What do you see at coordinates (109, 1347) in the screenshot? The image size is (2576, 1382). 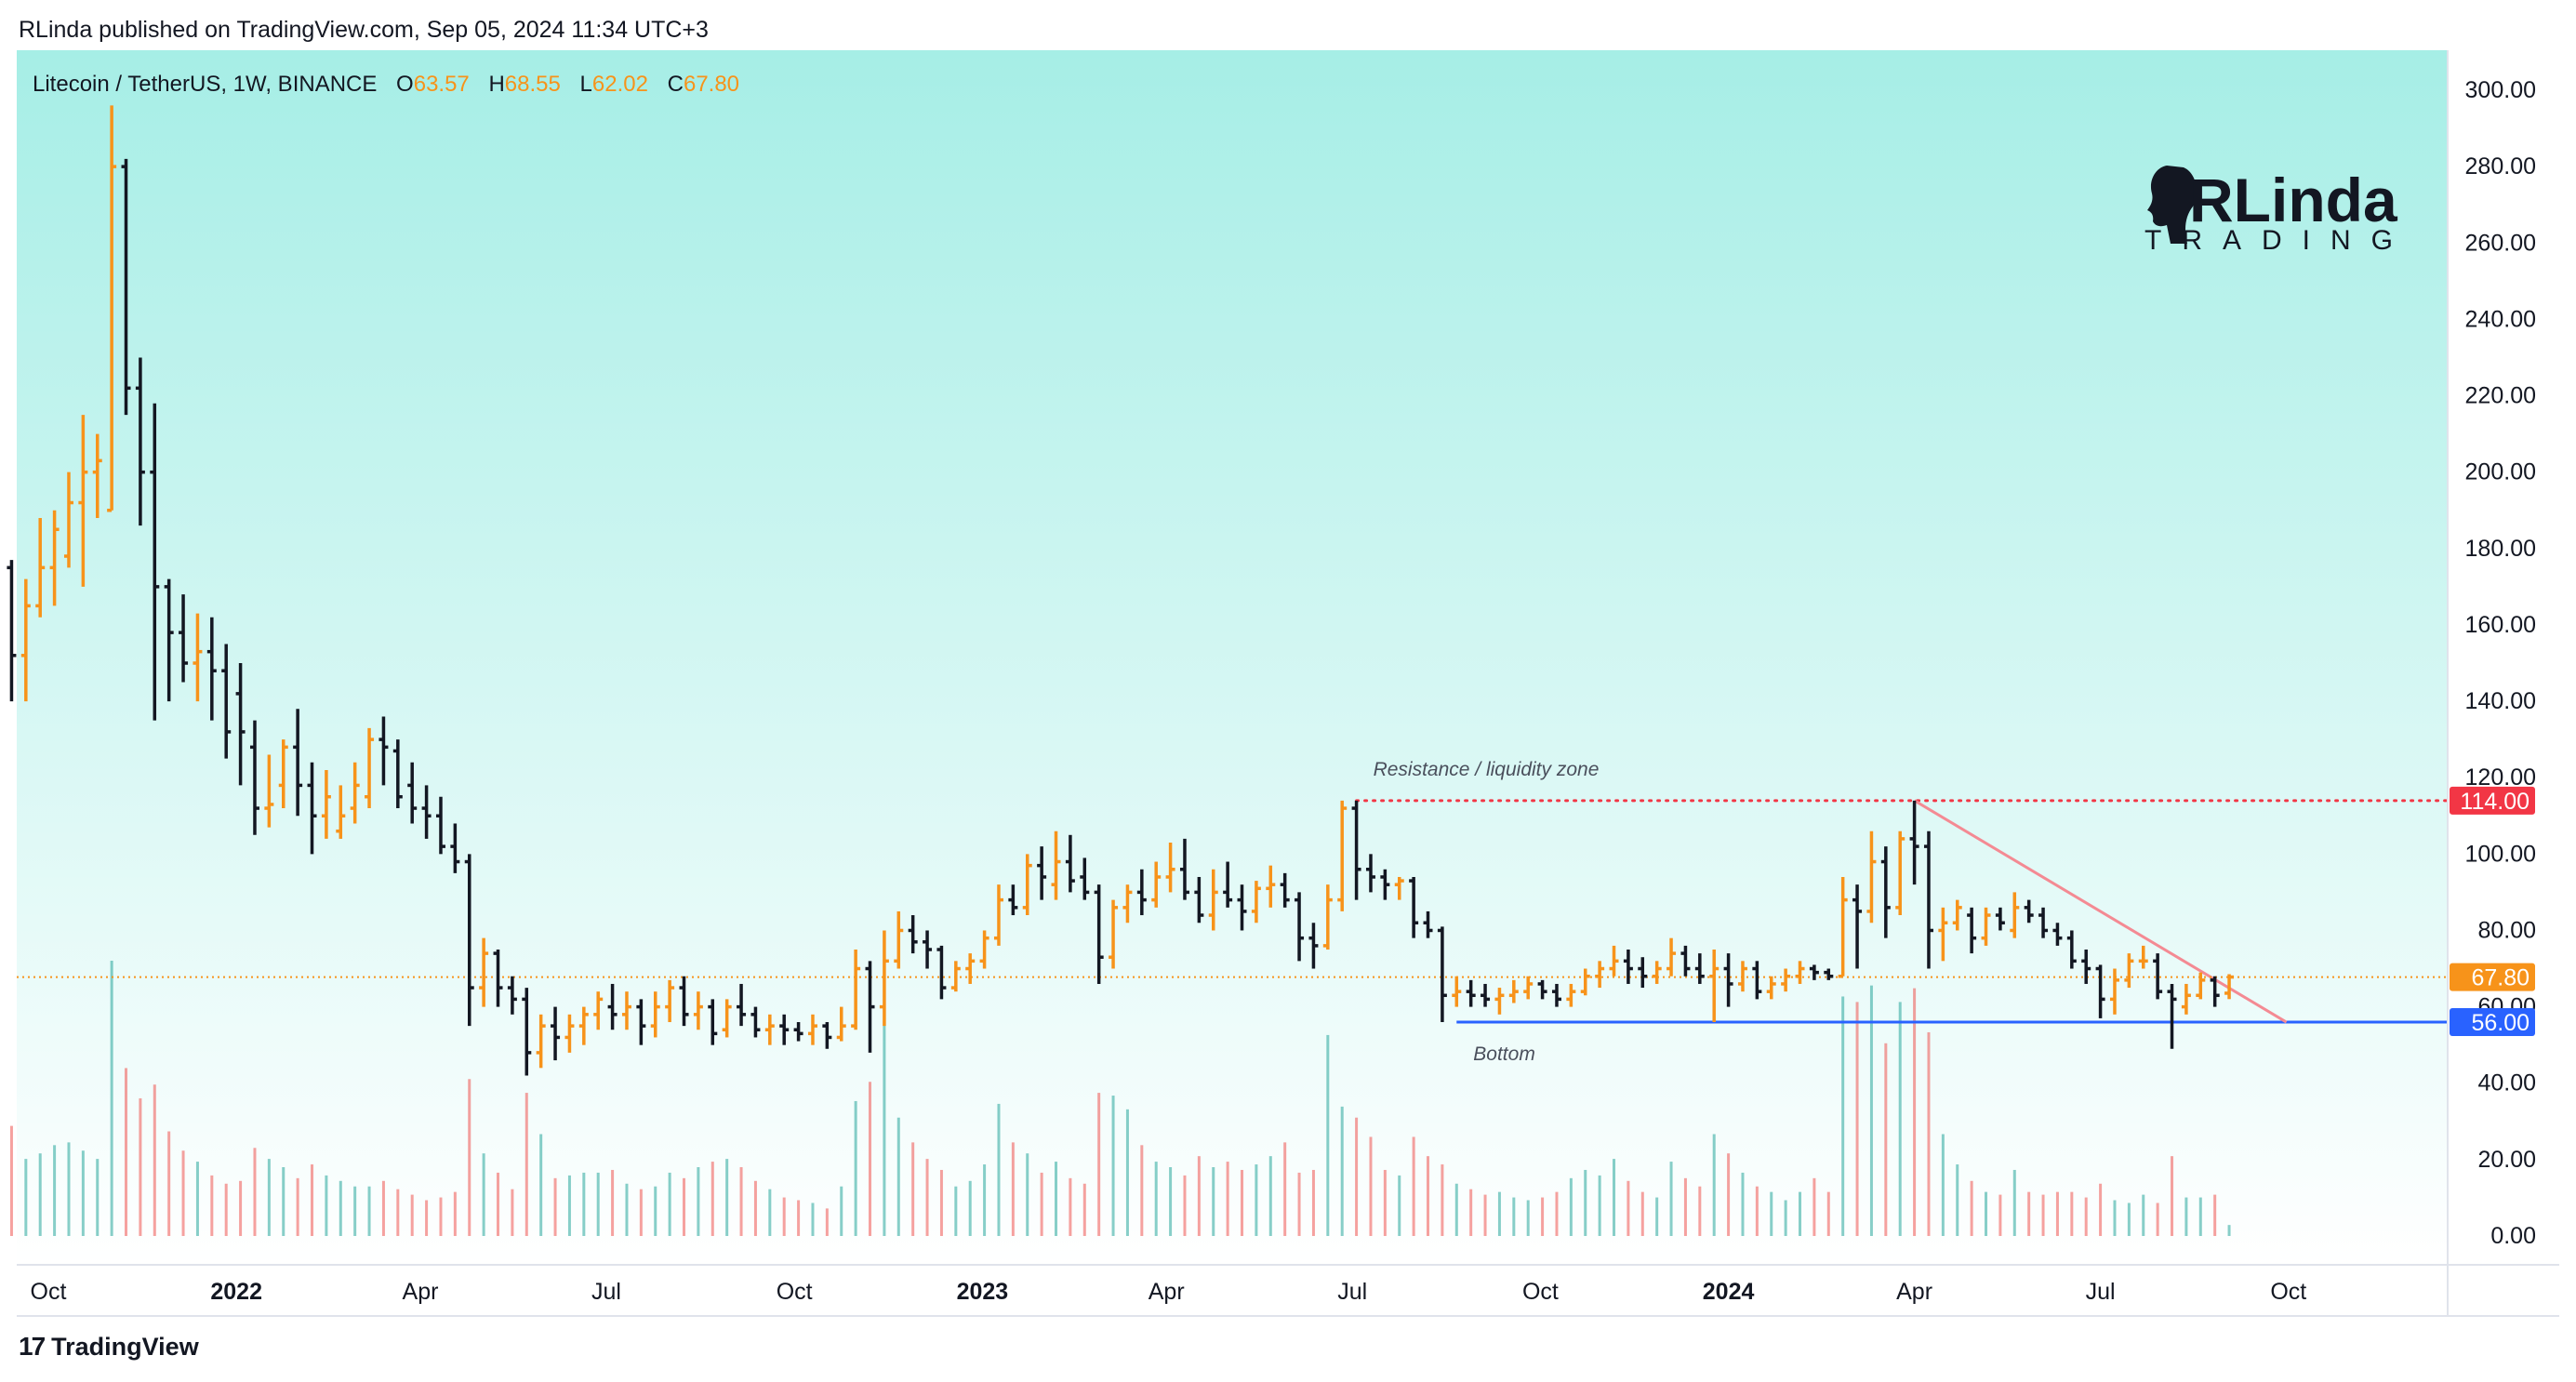 I see `tradingview-brand: 17 TradingView` at bounding box center [109, 1347].